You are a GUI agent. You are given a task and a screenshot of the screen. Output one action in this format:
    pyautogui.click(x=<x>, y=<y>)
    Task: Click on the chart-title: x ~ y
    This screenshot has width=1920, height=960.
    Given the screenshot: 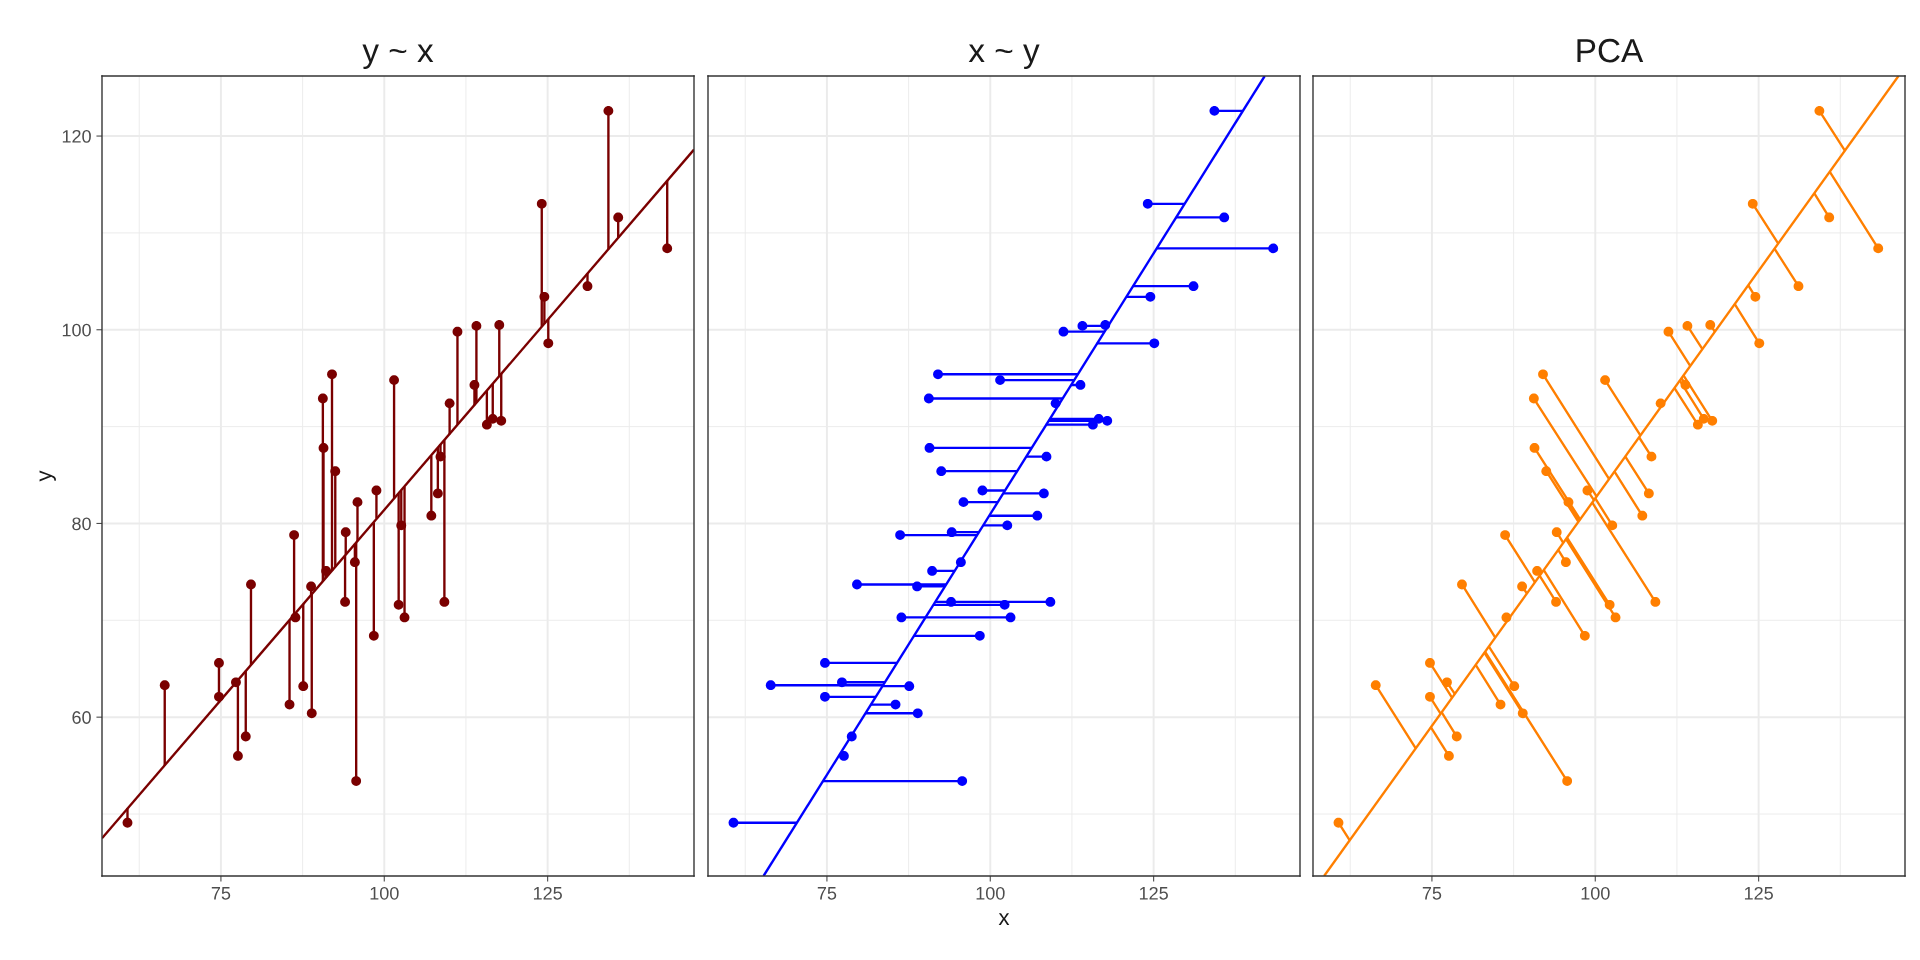 What is the action you would take?
    pyautogui.click(x=1004, y=57)
    